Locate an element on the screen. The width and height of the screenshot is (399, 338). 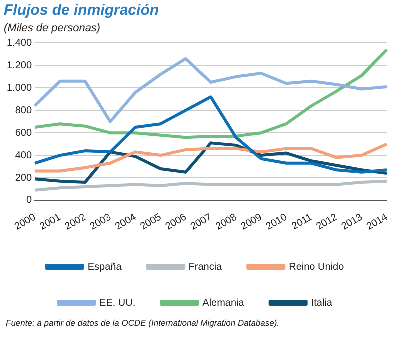
x-tick-label: 2013 is located at coordinates (353, 222).